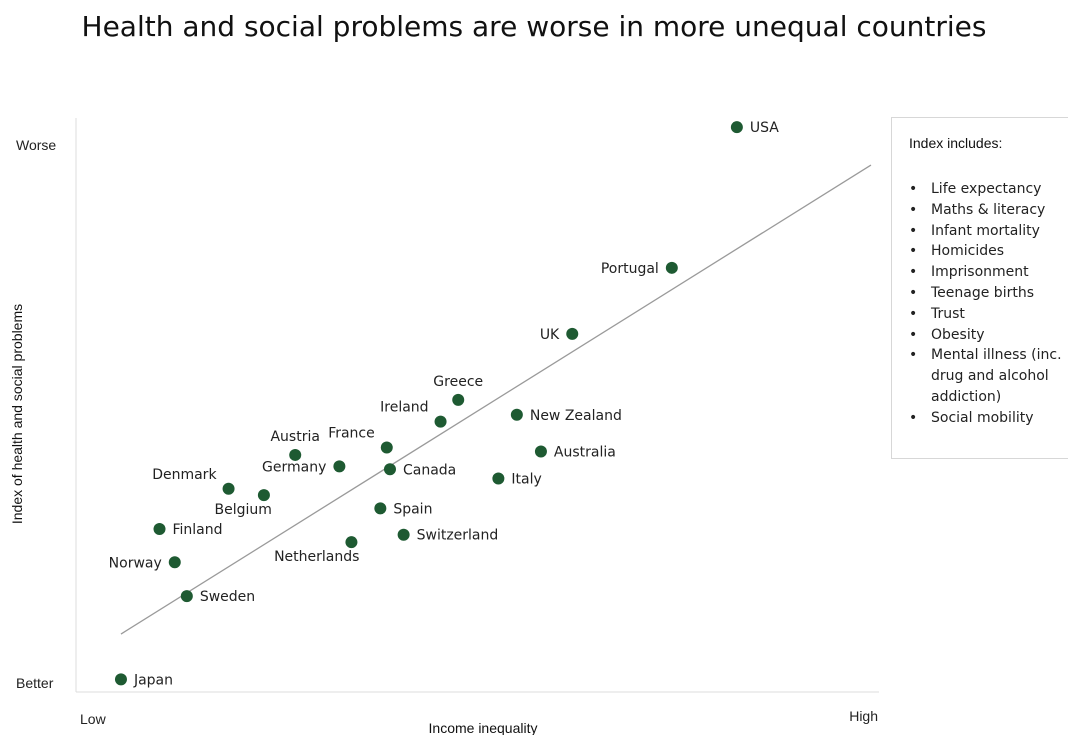  Describe the element at coordinates (184, 475) in the screenshot. I see `point-label-denmark: Denmark` at that location.